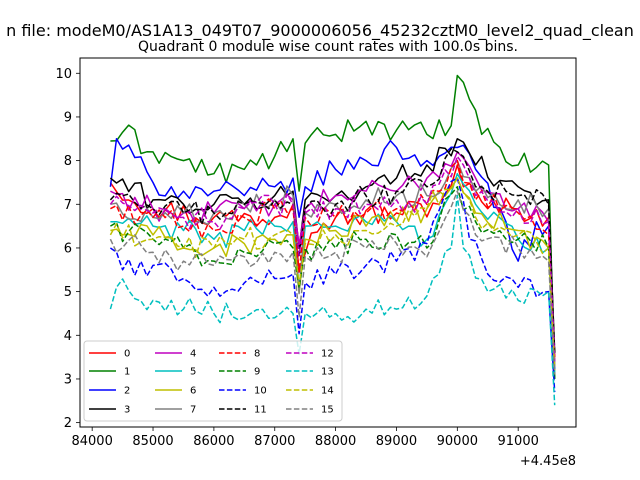 This screenshot has width=640, height=480. I want to click on x-offset-label: +4.45e8, so click(548, 461).